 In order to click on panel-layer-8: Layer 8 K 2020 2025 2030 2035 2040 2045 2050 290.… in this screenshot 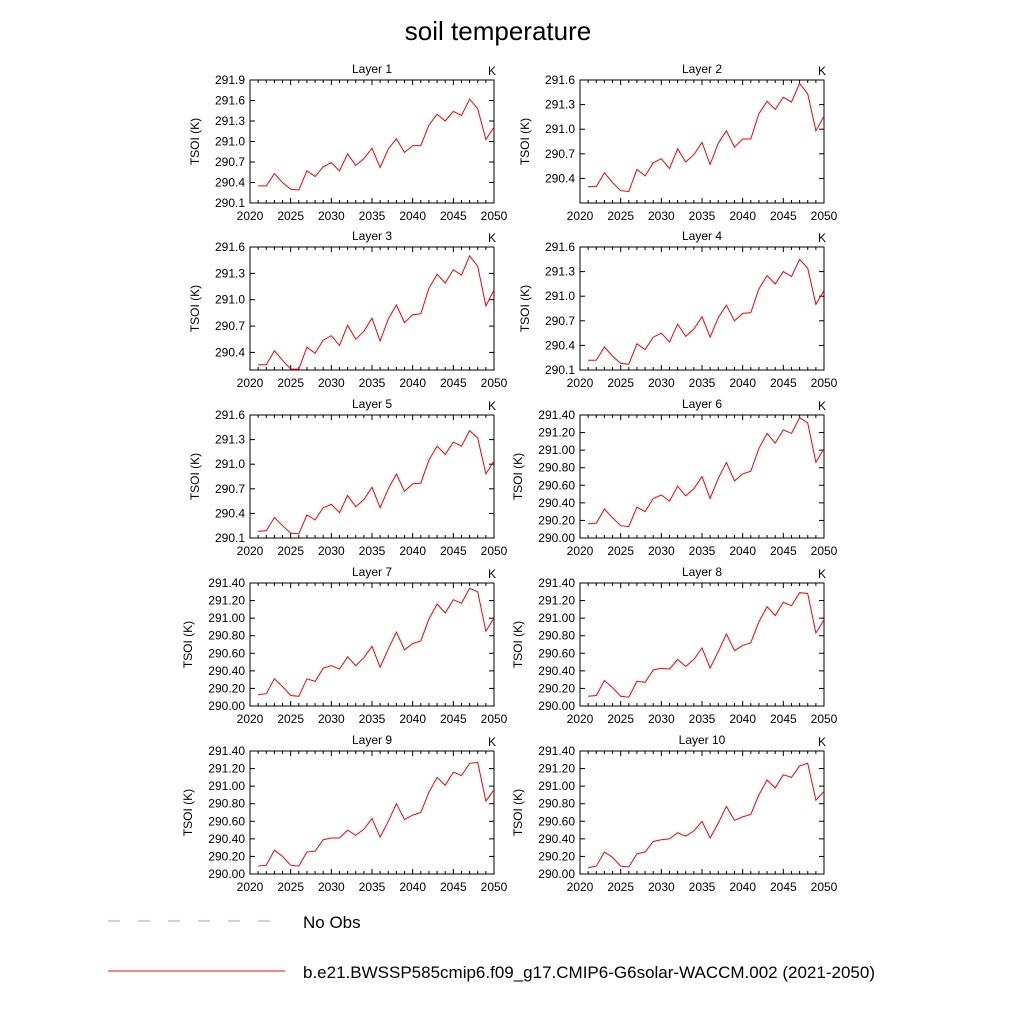, I will do `click(674, 645)`.